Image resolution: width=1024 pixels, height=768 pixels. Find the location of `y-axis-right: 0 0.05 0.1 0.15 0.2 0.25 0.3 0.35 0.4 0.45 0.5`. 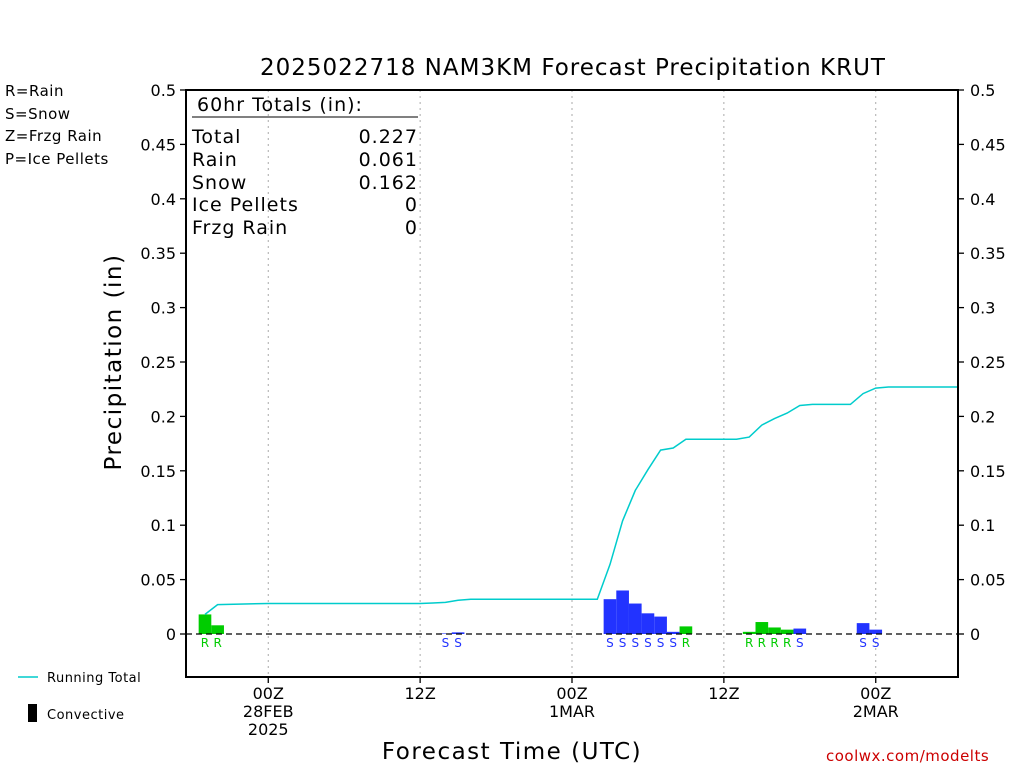

y-axis-right: 0 0.05 0.1 0.15 0.2 0.25 0.3 0.35 0.4 0.45 0.5 is located at coordinates (982, 362).